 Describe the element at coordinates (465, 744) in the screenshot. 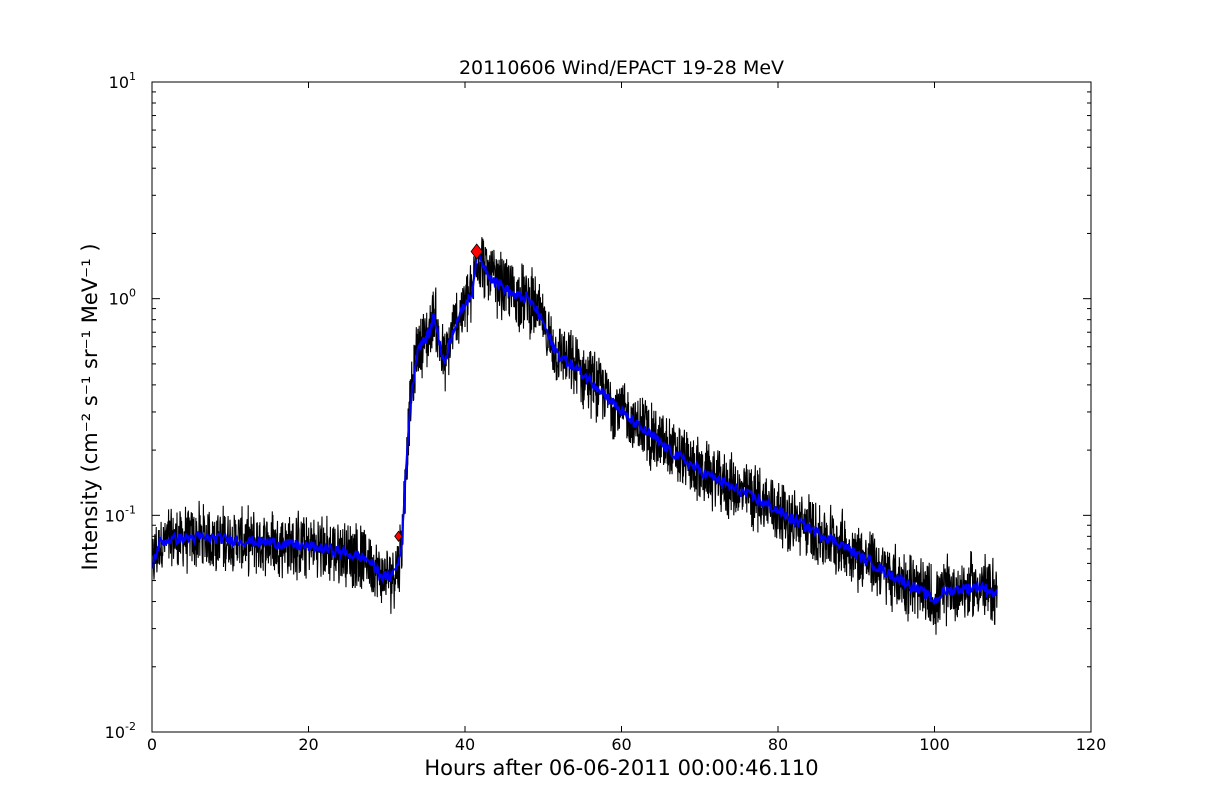

I see `x-tick-label: 40` at that location.